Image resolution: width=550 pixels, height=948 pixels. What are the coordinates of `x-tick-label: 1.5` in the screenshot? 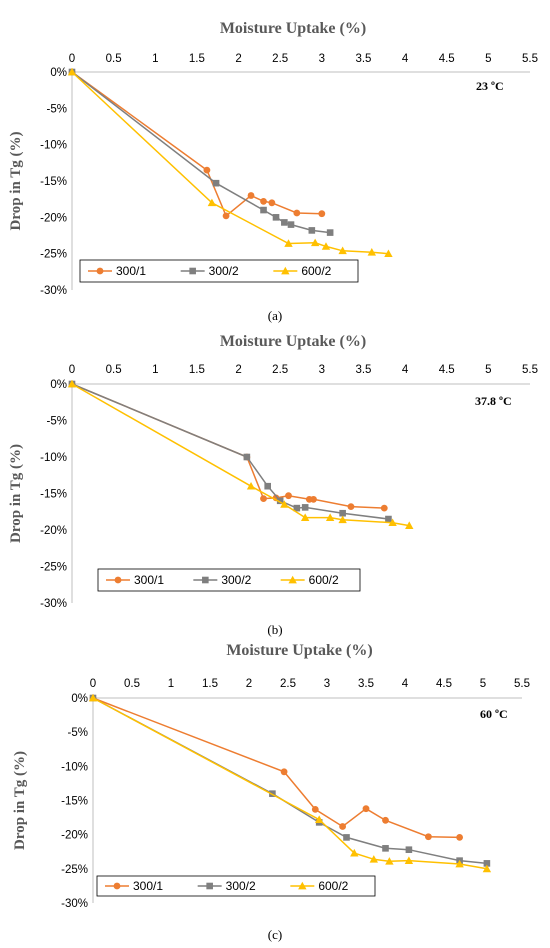 It's located at (210, 684).